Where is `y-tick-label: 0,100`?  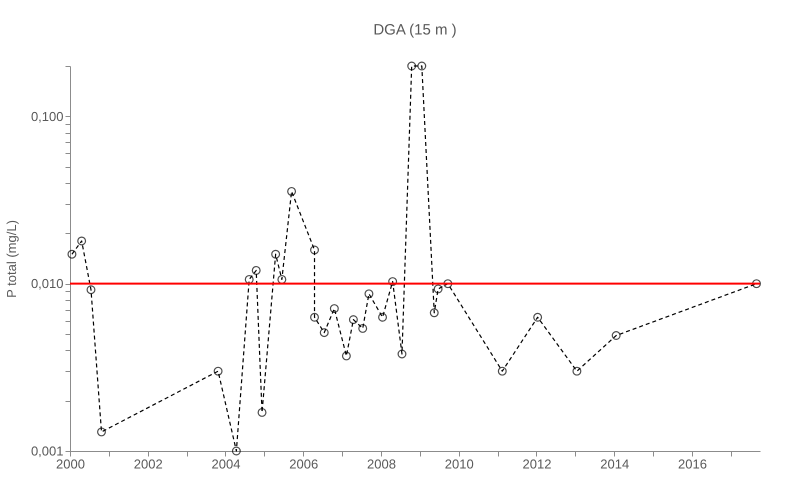
y-tick-label: 0,100 is located at coordinates (47, 116).